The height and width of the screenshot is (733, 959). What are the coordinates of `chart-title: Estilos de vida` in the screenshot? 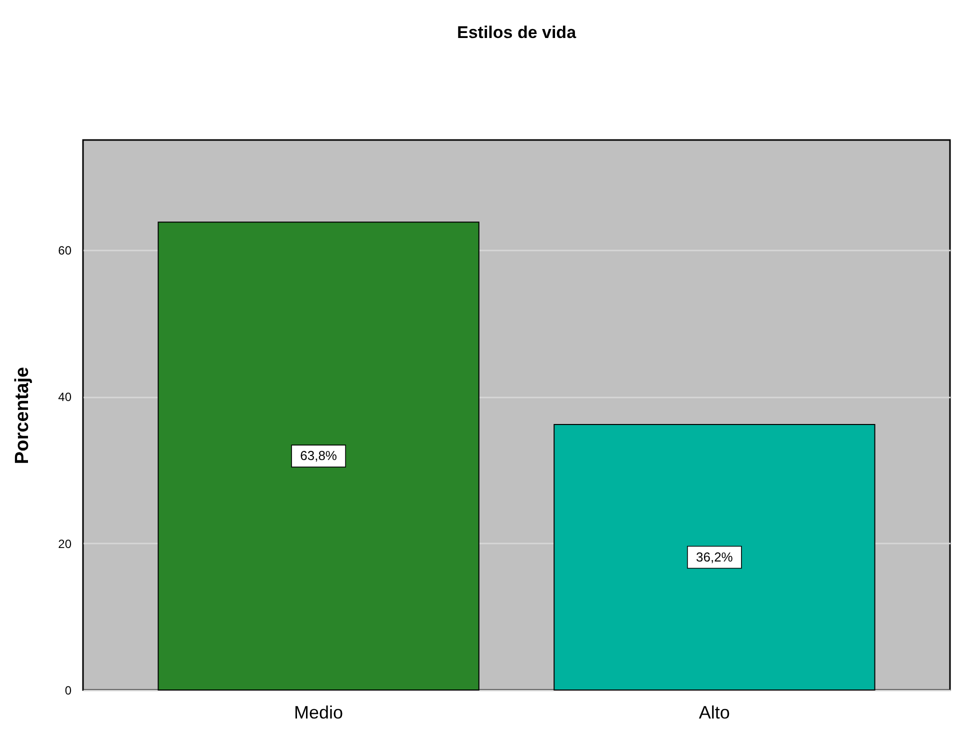 It's located at (516, 32).